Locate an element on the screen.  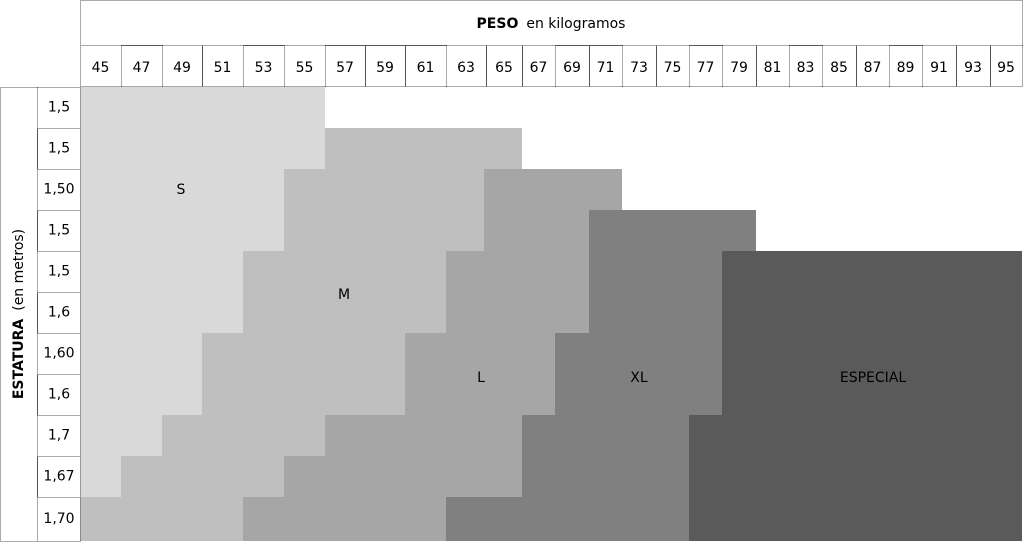
weight-label: 91 is located at coordinates (939, 68).